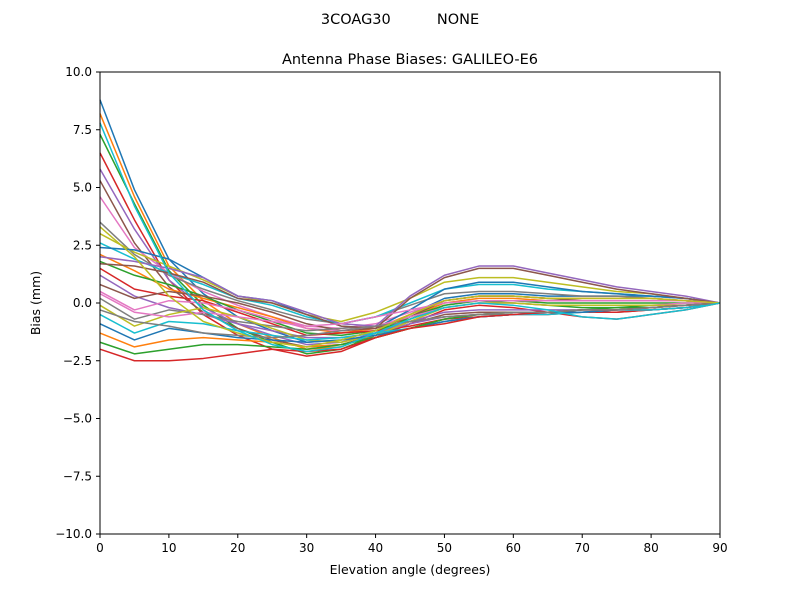 Image resolution: width=800 pixels, height=600 pixels. I want to click on y-tick-label: −5.0, so click(77, 419).